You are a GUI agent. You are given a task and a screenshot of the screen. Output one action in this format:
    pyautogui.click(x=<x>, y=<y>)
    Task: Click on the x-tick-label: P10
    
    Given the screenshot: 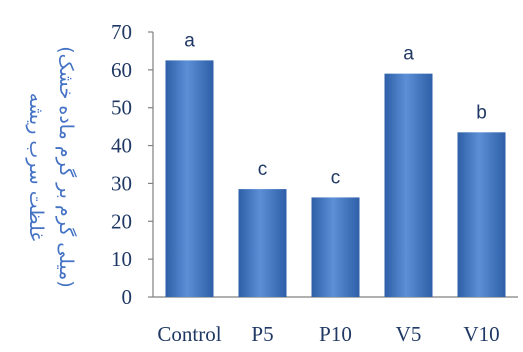 What is the action you would take?
    pyautogui.click(x=335, y=334)
    